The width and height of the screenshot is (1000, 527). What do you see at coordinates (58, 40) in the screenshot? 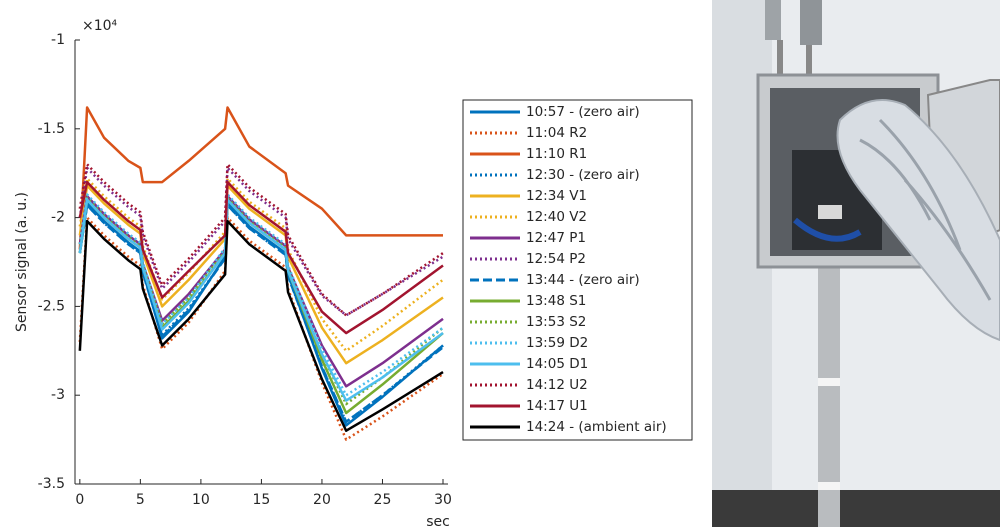
I see `y-tick-label: -1` at bounding box center [58, 40].